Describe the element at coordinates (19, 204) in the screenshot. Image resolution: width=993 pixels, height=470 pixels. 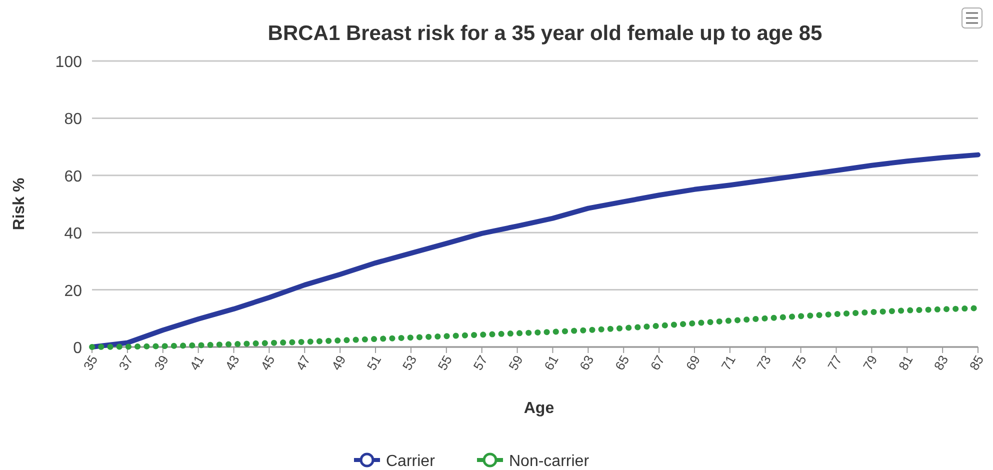
I see `y-axis-title: Risk %` at that location.